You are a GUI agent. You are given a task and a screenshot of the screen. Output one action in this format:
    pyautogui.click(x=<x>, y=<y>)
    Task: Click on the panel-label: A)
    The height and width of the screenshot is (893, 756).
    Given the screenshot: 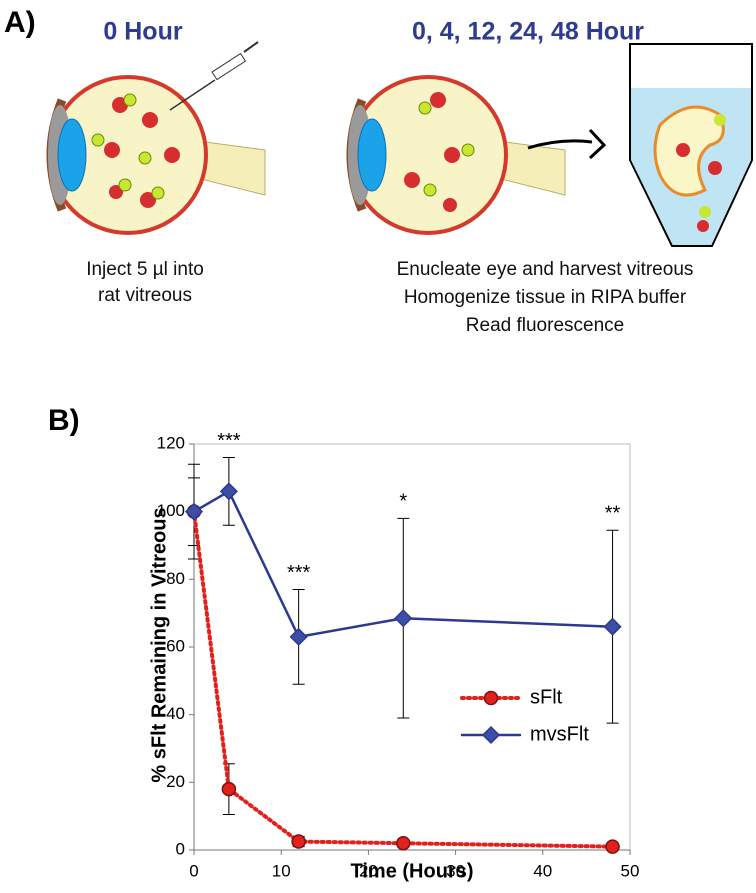 What is the action you would take?
    pyautogui.click(x=20, y=22)
    